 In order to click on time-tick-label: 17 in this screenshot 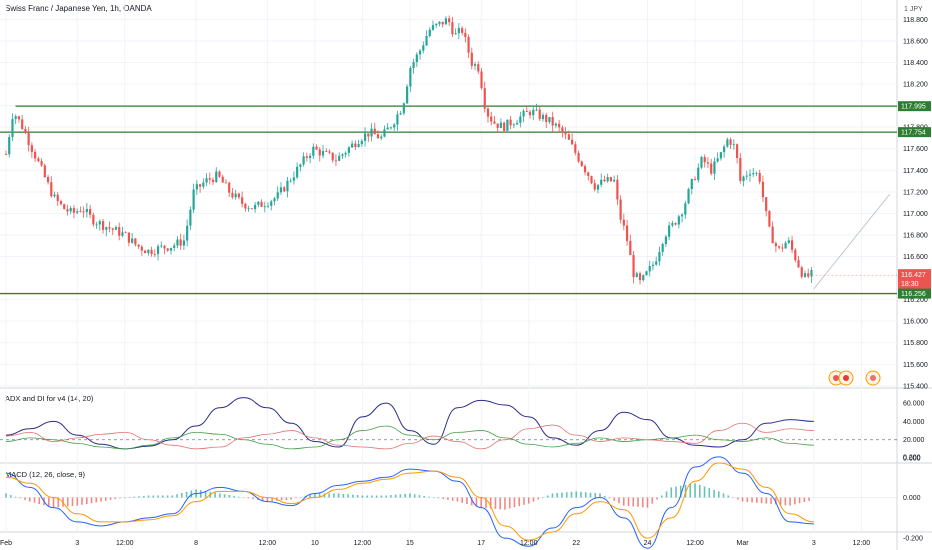, I will do `click(481, 543)`.